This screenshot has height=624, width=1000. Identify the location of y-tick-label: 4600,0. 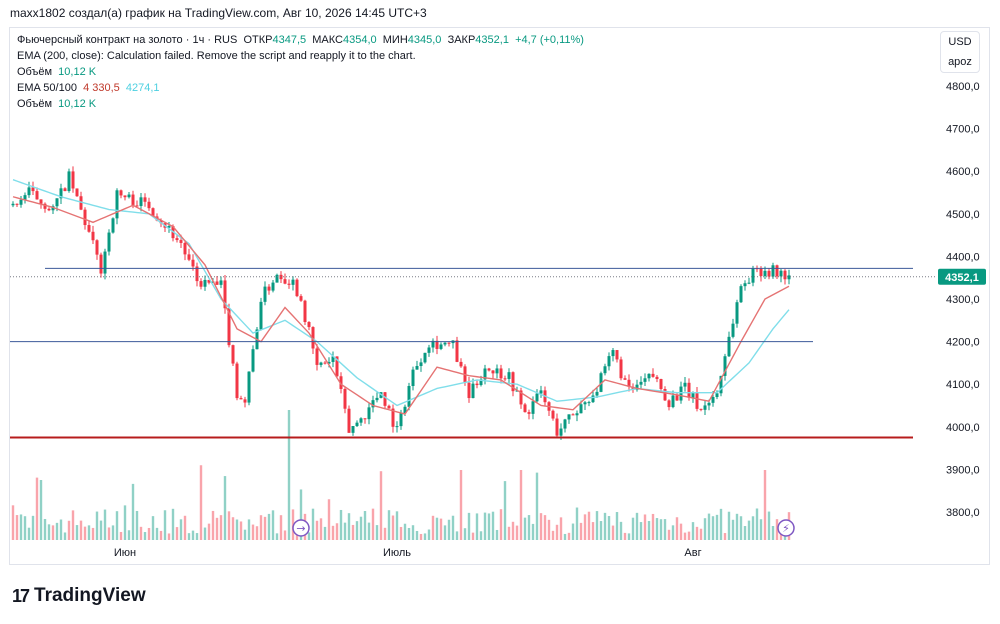
(963, 172).